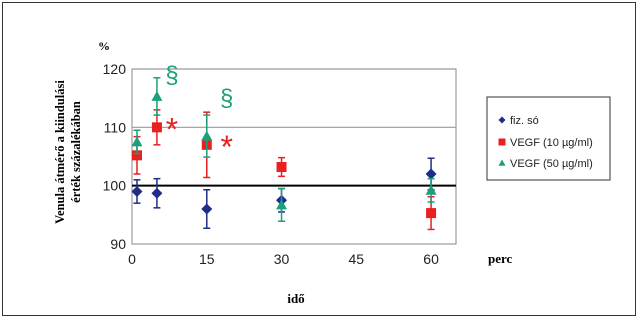 Image resolution: width=640 pixels, height=320 pixels. Describe the element at coordinates (551, 164) in the screenshot. I see `legend-entry-label: VEGF (50 µg/ml)` at that location.